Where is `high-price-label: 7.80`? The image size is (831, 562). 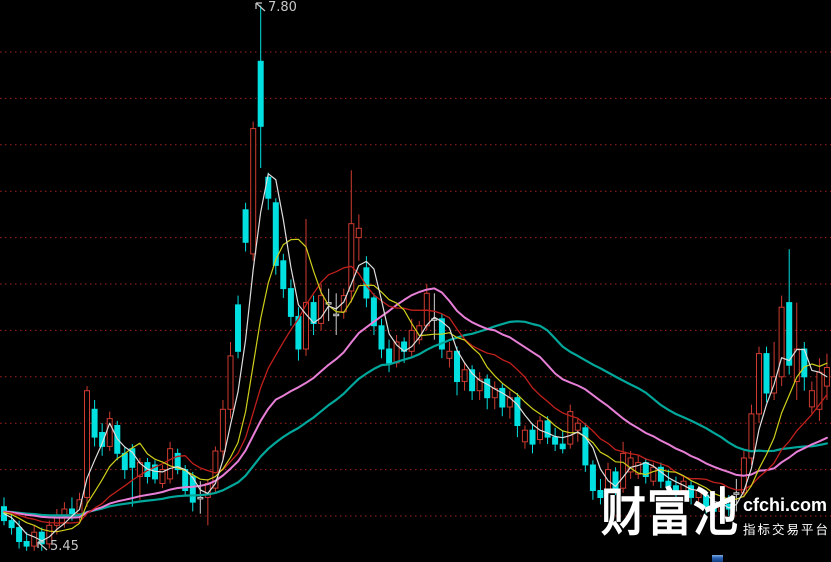
high-price-label: 7.80 is located at coordinates (282, 7).